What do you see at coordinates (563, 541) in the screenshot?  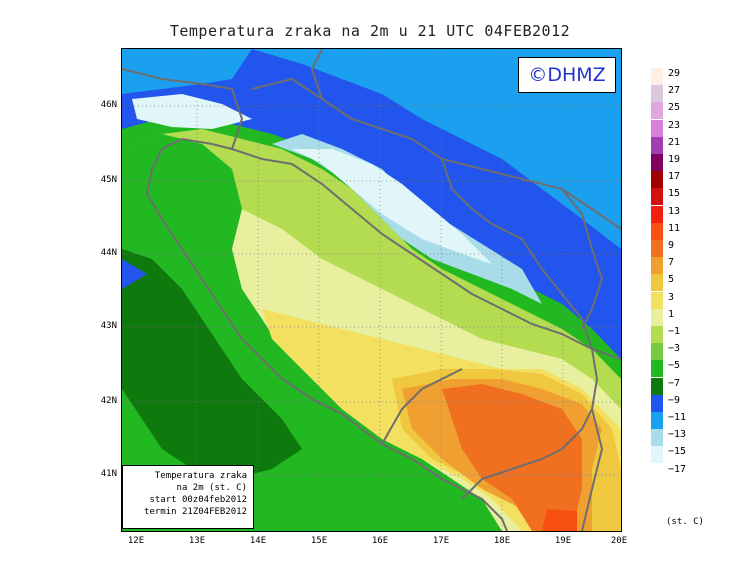 I see `lon-label-19e: 19E` at bounding box center [563, 541].